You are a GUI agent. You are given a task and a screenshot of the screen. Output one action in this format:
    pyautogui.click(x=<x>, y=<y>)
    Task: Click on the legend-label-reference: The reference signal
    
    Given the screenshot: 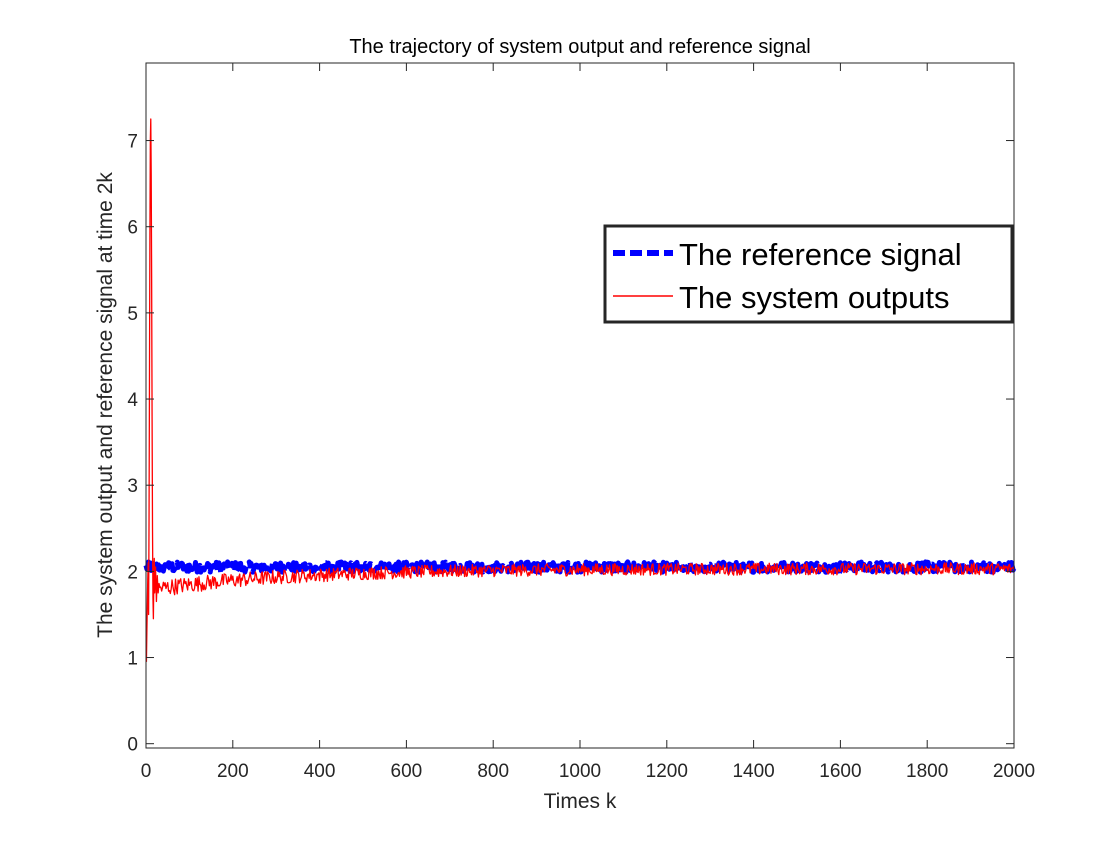 What is the action you would take?
    pyautogui.click(x=820, y=254)
    